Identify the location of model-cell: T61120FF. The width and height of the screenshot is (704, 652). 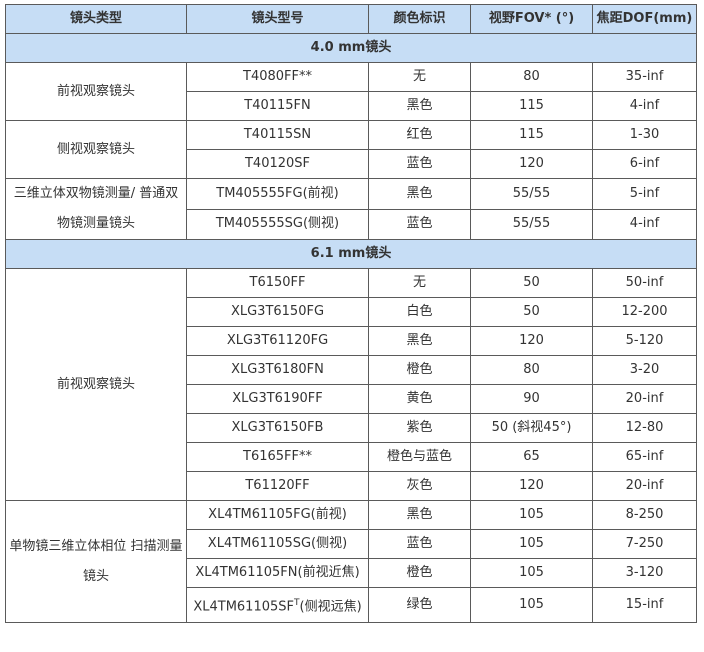
(277, 486).